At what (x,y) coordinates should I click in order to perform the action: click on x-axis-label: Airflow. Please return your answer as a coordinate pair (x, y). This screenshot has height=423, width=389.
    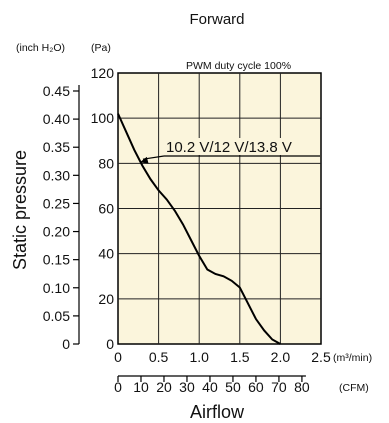
    Looking at the image, I should click on (217, 412).